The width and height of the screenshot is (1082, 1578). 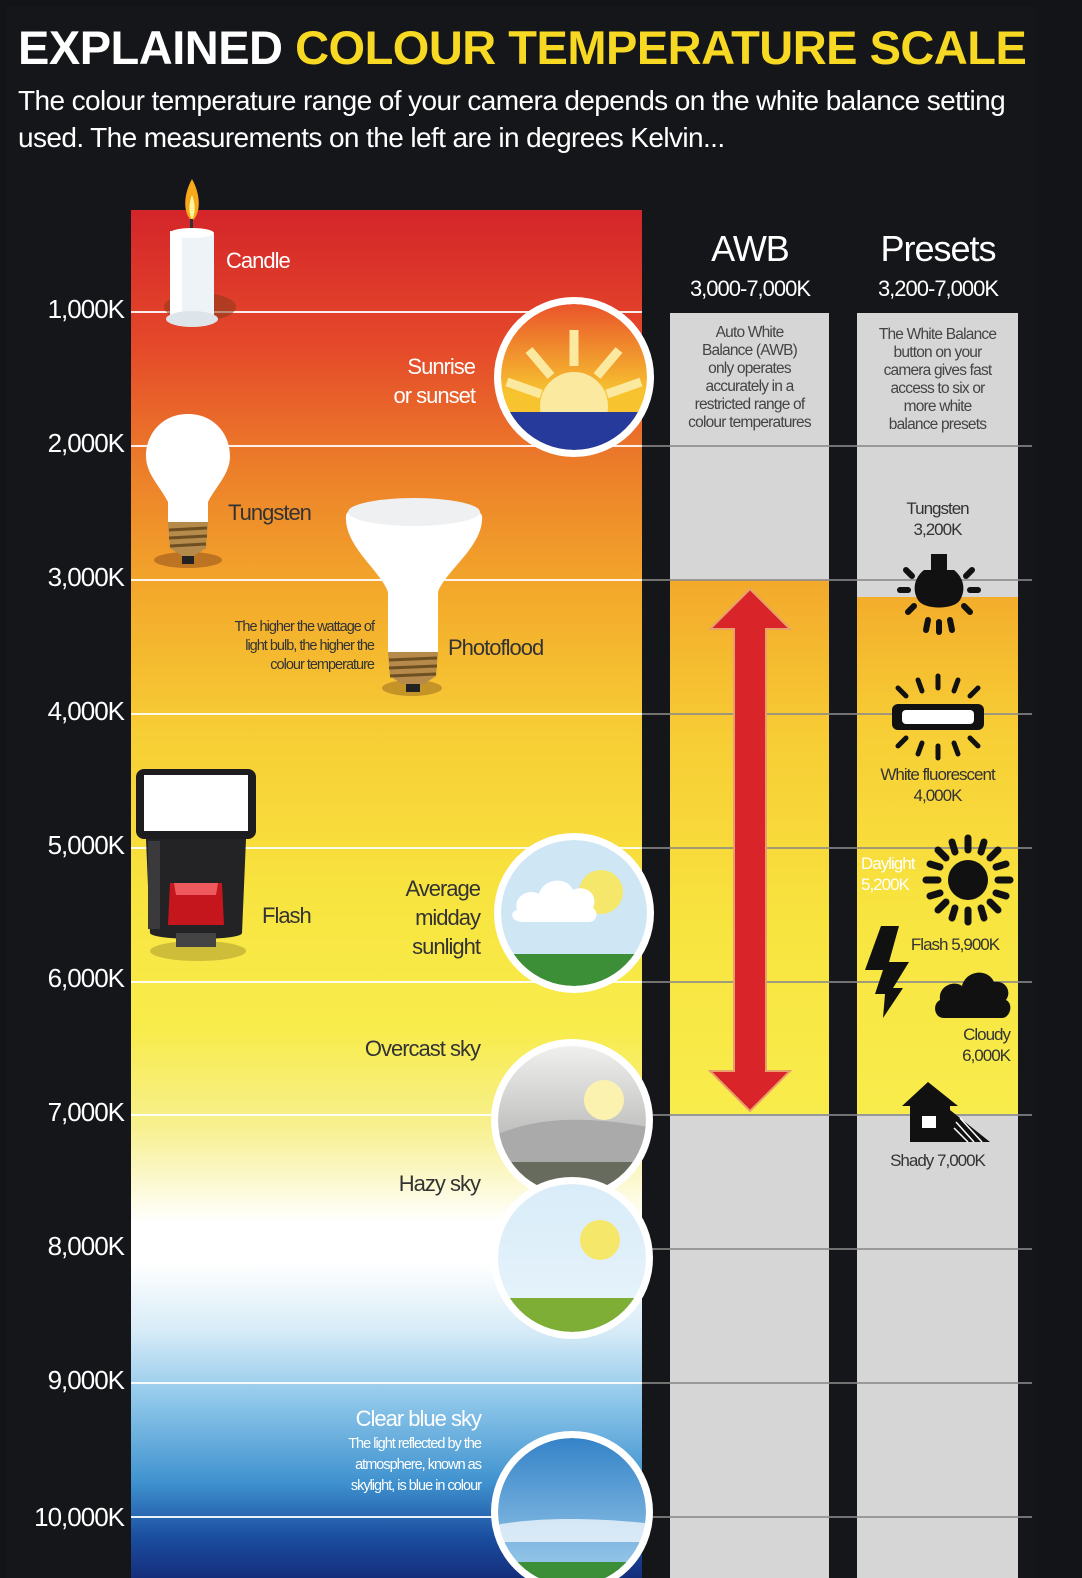 What do you see at coordinates (939, 594) in the screenshot?
I see `tungsten-bulb-icon` at bounding box center [939, 594].